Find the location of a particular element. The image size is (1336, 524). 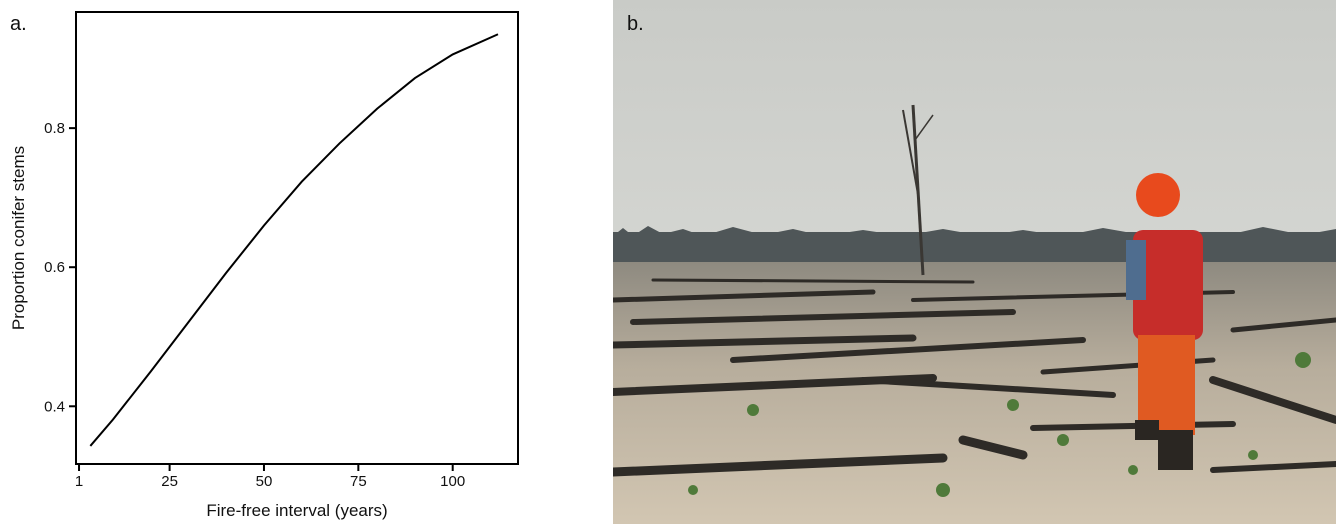

panel-label: b. is located at coordinates (635, 24).